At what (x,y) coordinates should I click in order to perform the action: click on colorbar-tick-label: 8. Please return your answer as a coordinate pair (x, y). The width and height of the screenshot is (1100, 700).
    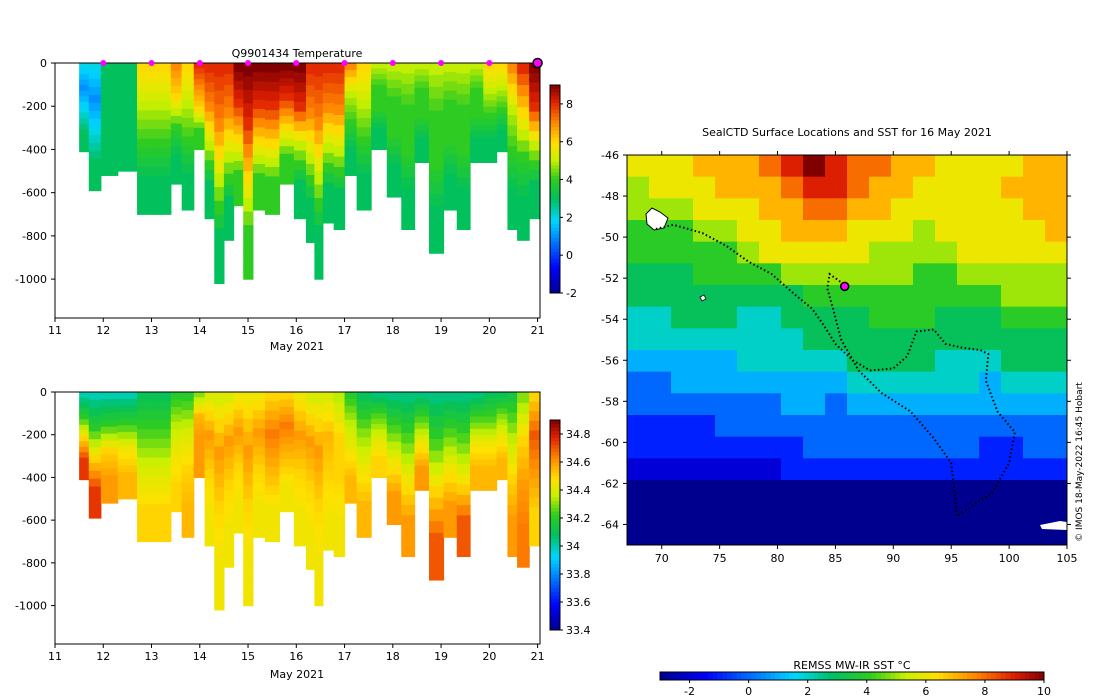
    Looking at the image, I should click on (569, 104).